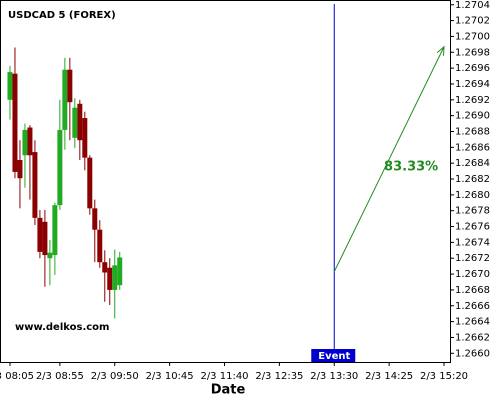 The image size is (500, 400). I want to click on y-tick-label: 1.2684, so click(472, 163).